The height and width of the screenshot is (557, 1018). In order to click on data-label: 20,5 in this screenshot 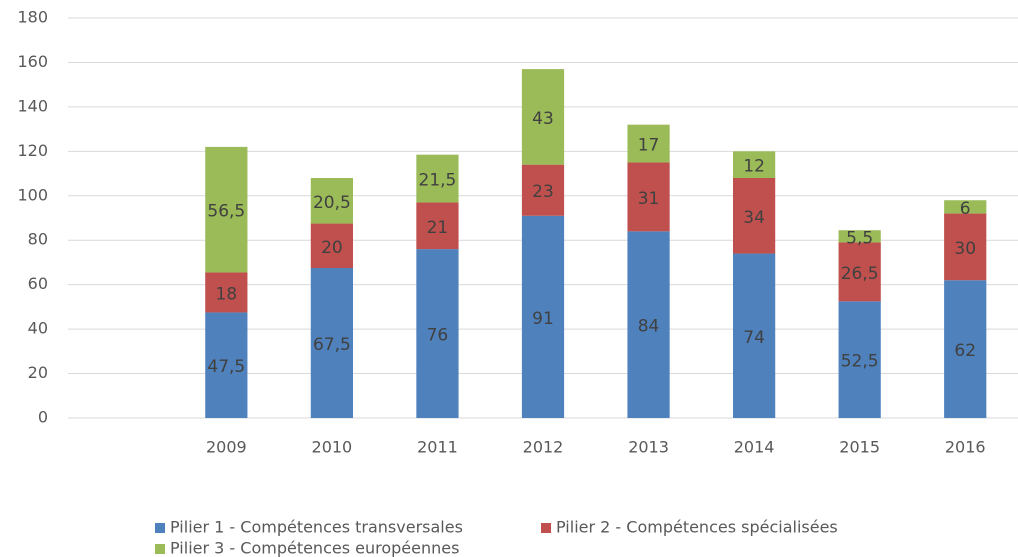, I will do `click(332, 203)`.